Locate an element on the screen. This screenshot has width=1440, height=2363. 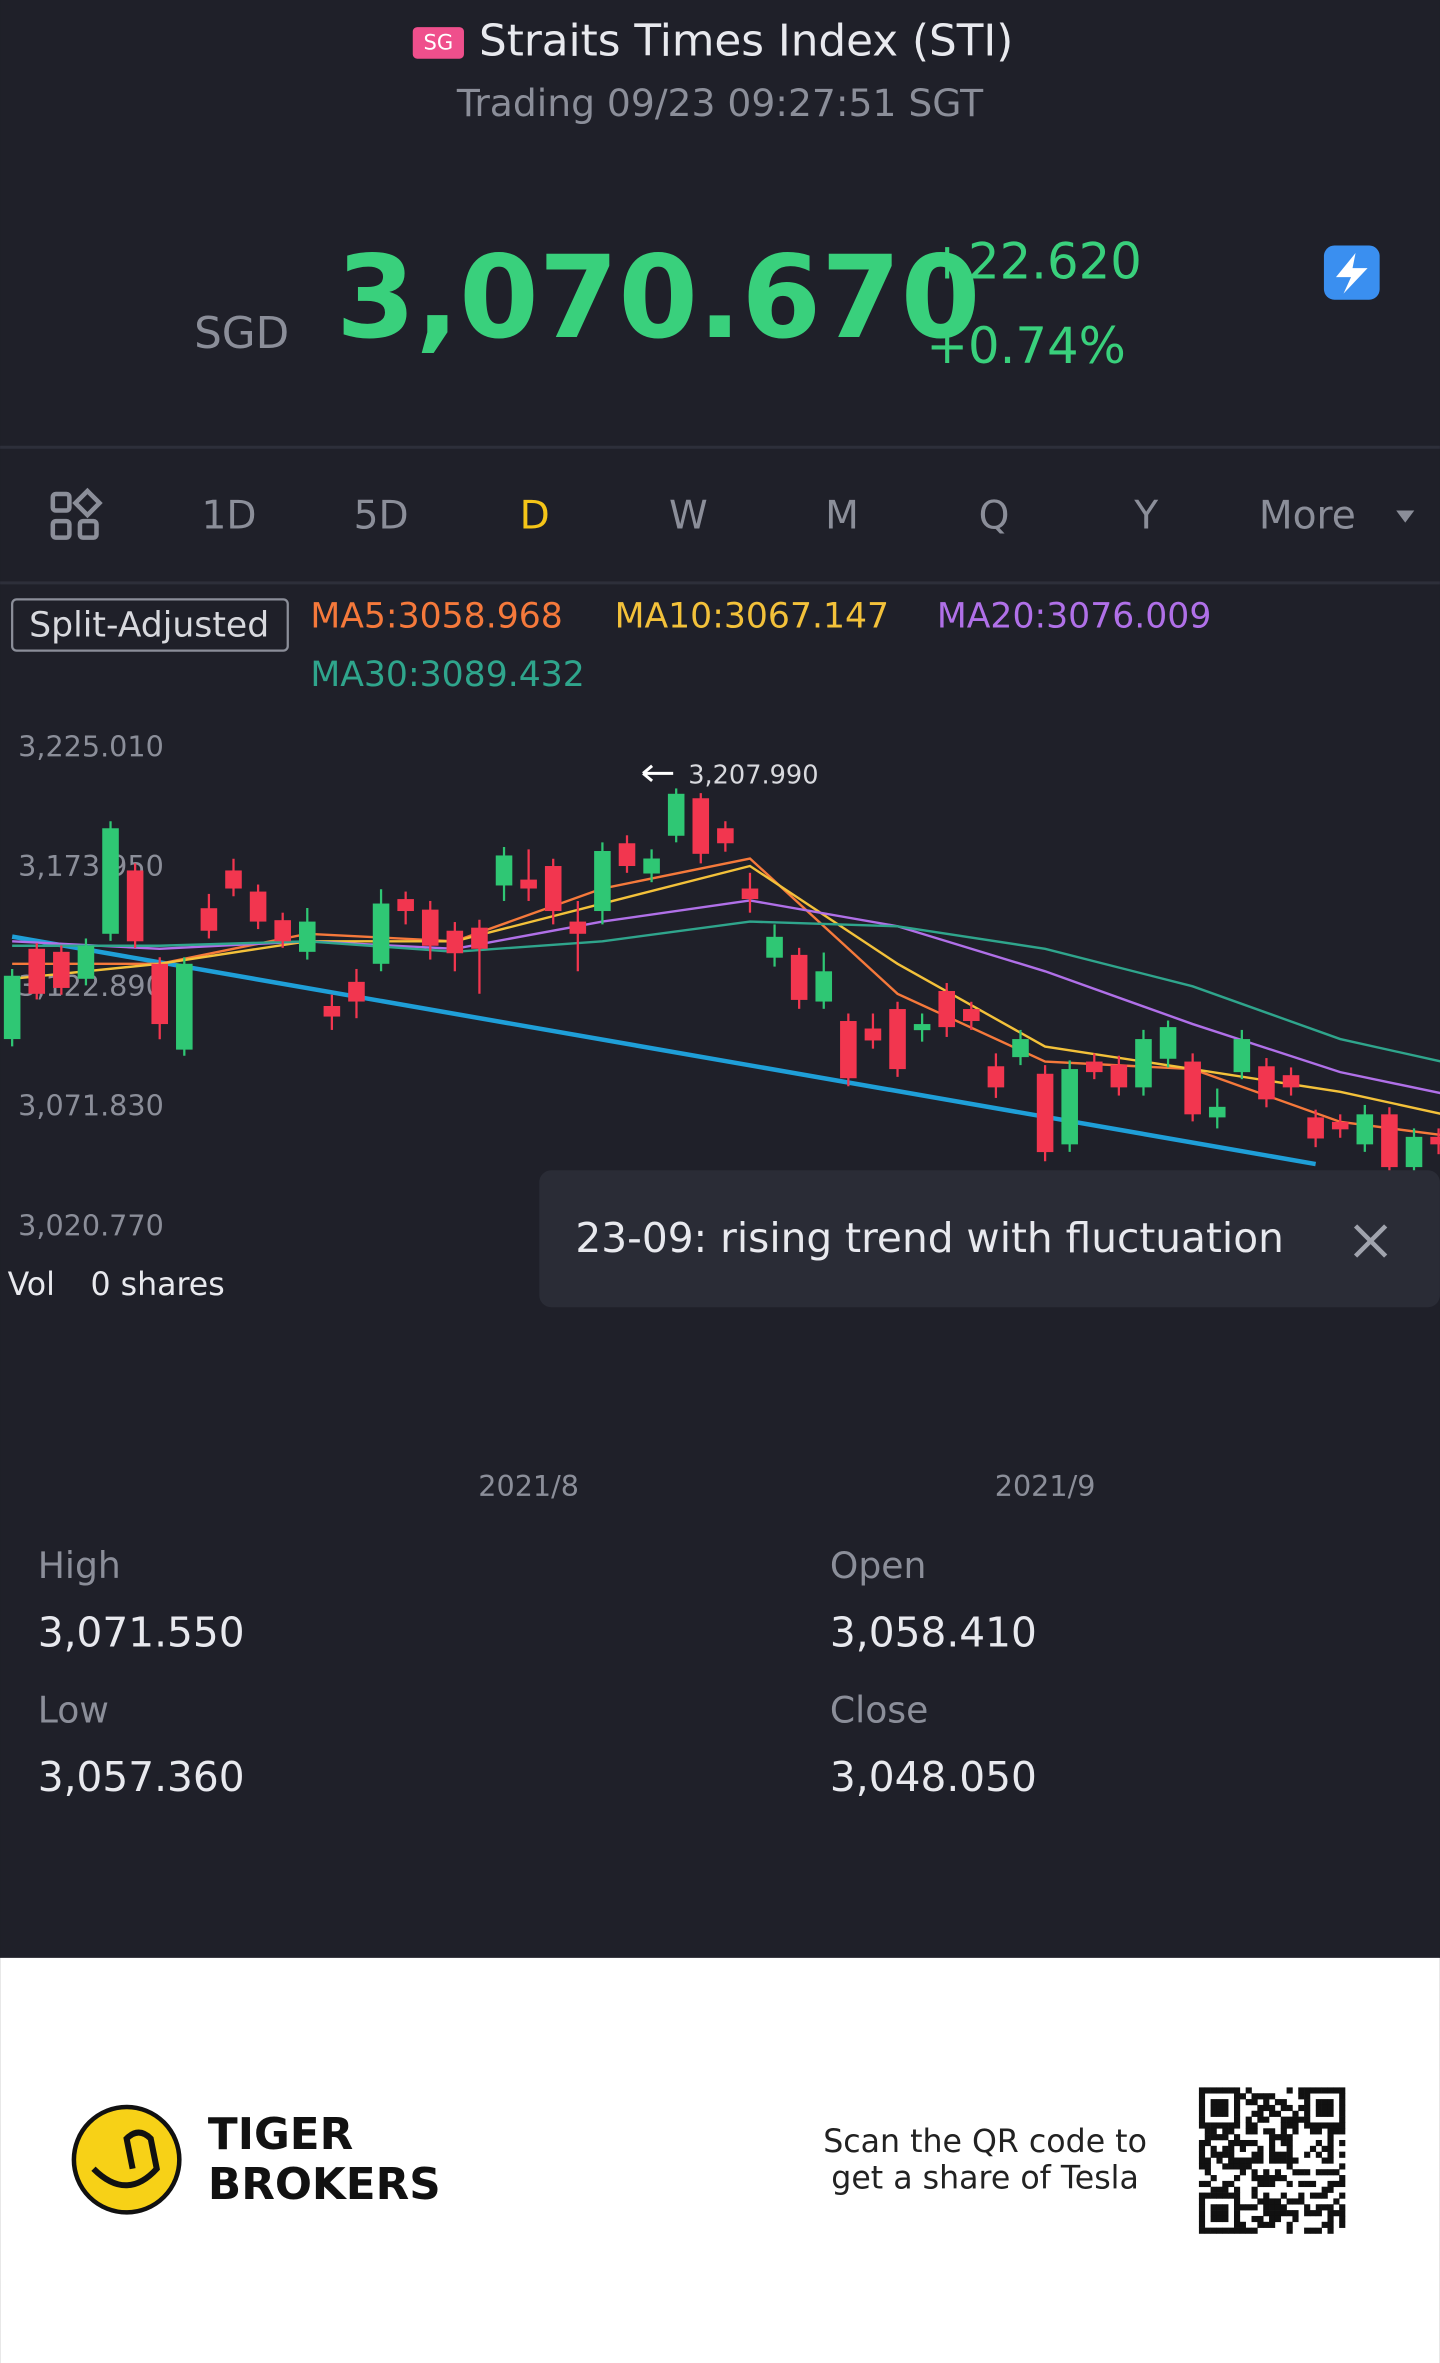
tab: Q is located at coordinates (994, 516).